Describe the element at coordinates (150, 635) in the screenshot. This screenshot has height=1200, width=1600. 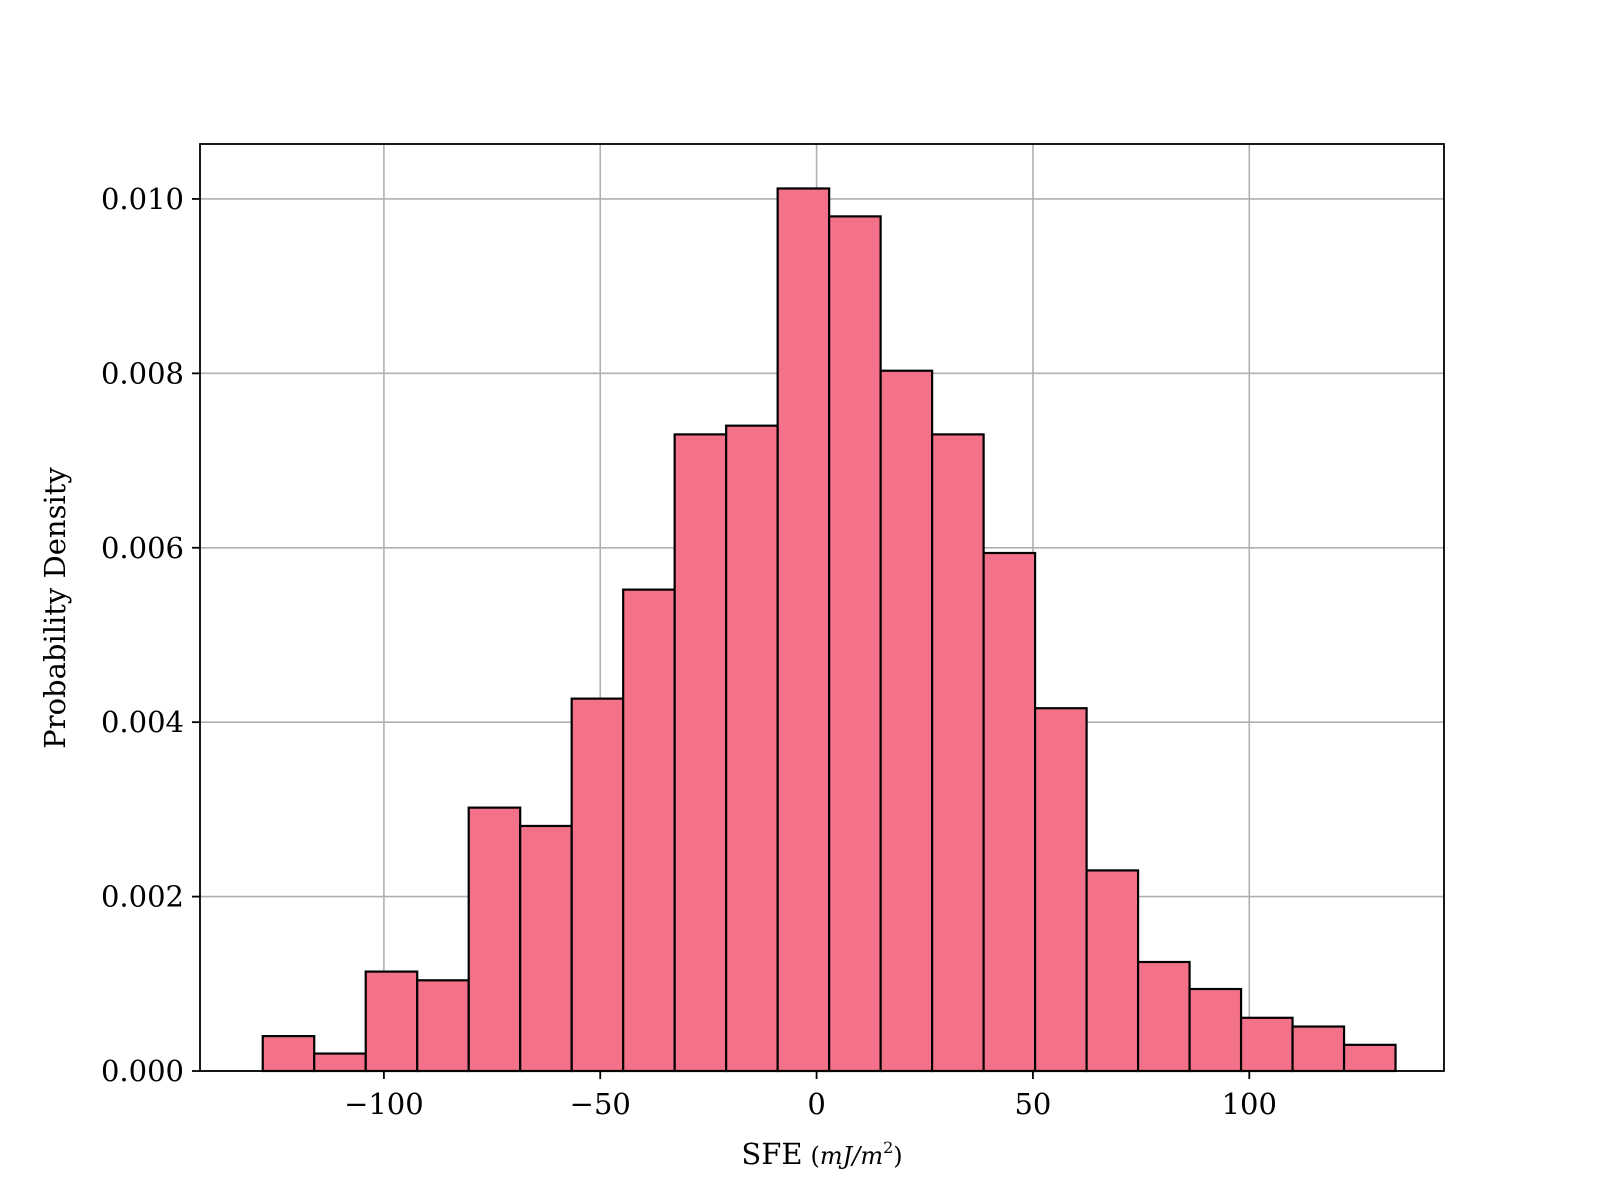
I see `y-axis-ticks: 0.000 0.002 0.004 0.006 0.008 0.010` at that location.